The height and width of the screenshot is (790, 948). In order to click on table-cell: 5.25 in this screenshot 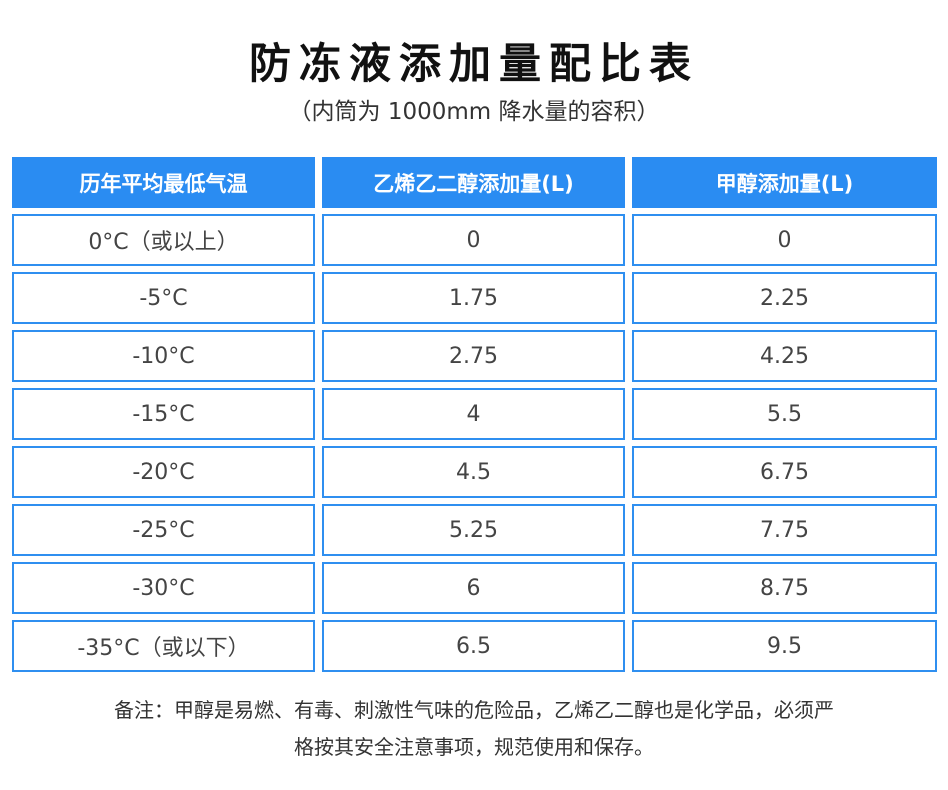, I will do `click(473, 530)`.